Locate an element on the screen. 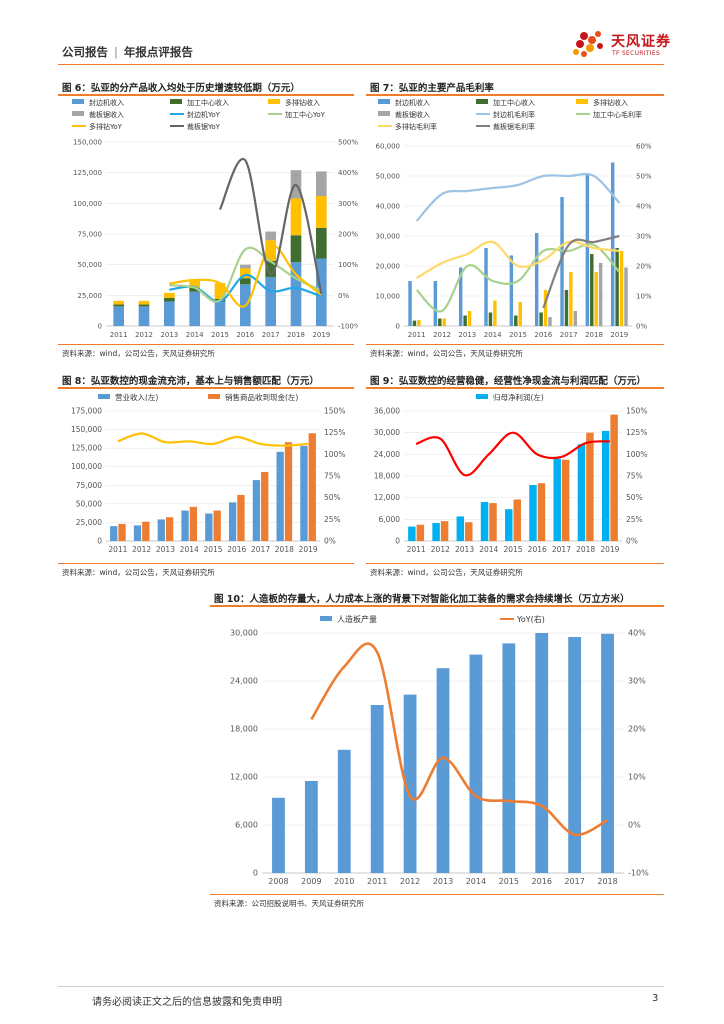 This screenshot has width=724, height=1024. fig7-ytick-right: 40% is located at coordinates (644, 207).